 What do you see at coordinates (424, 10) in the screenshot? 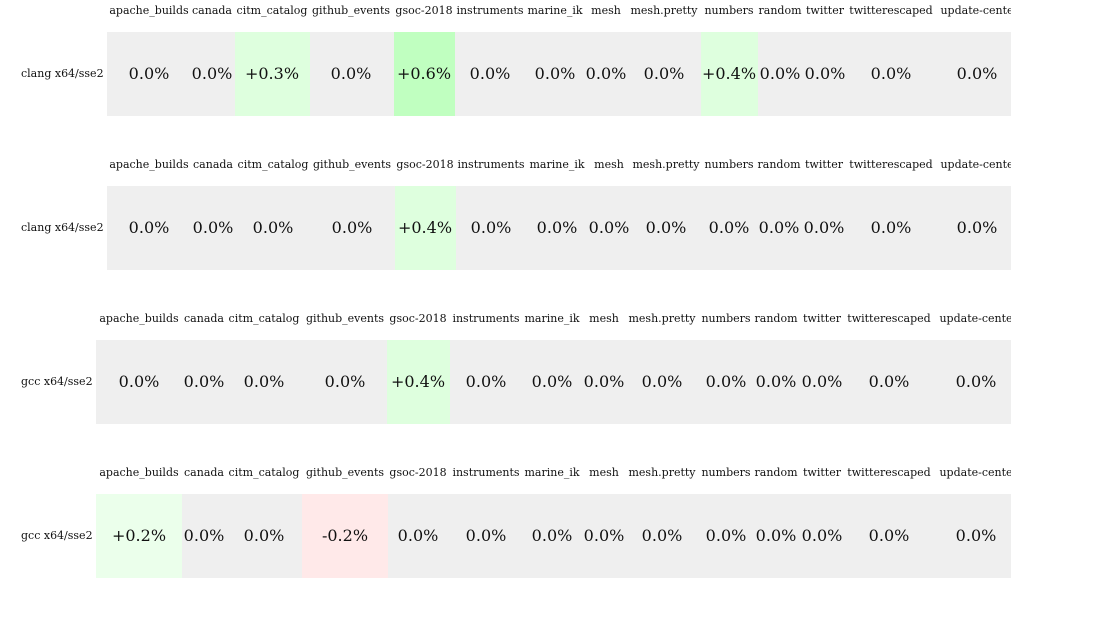
I see `column-header: gsoc-2018` at bounding box center [424, 10].